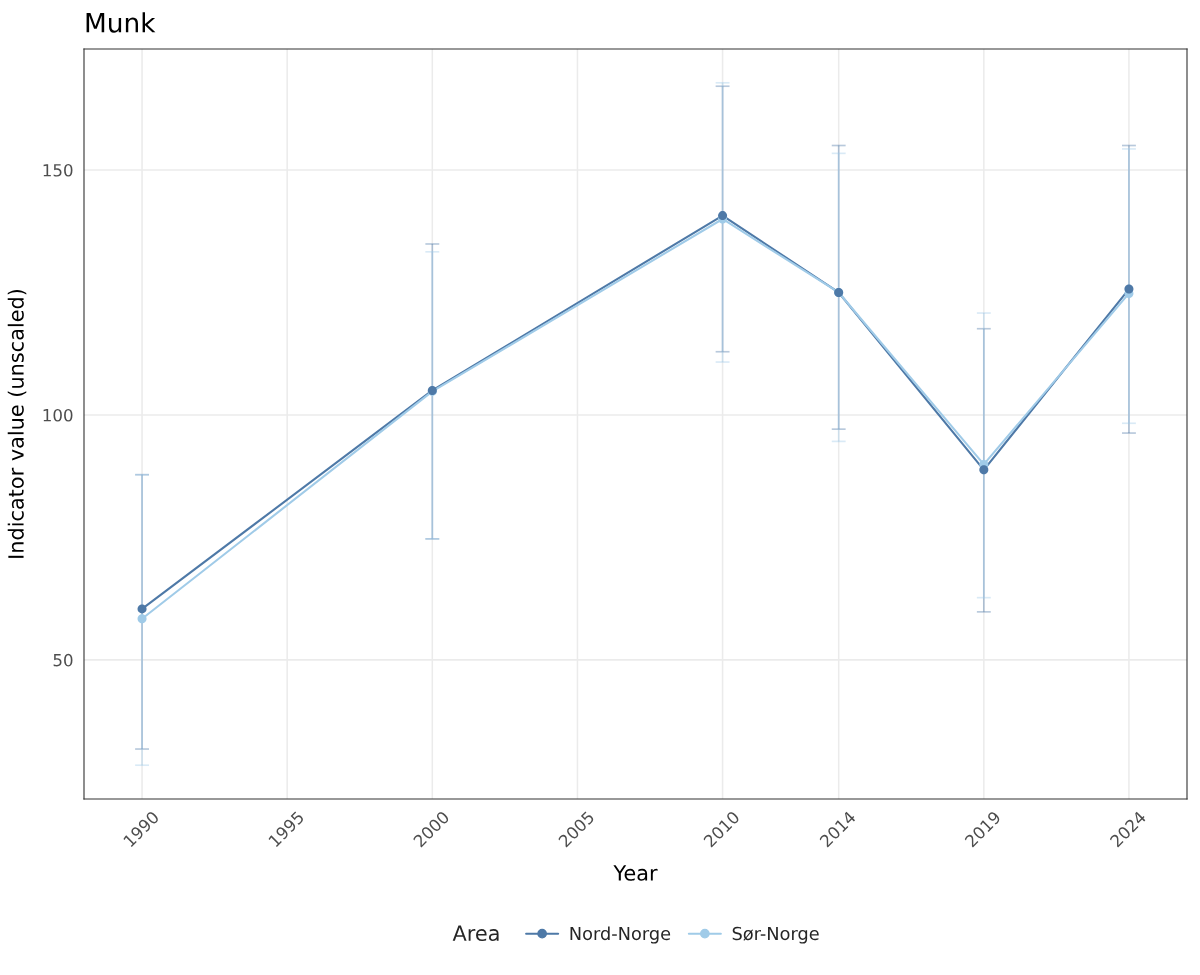  What do you see at coordinates (620, 935) in the screenshot?
I see `legend-label: Nord-Norge` at bounding box center [620, 935].